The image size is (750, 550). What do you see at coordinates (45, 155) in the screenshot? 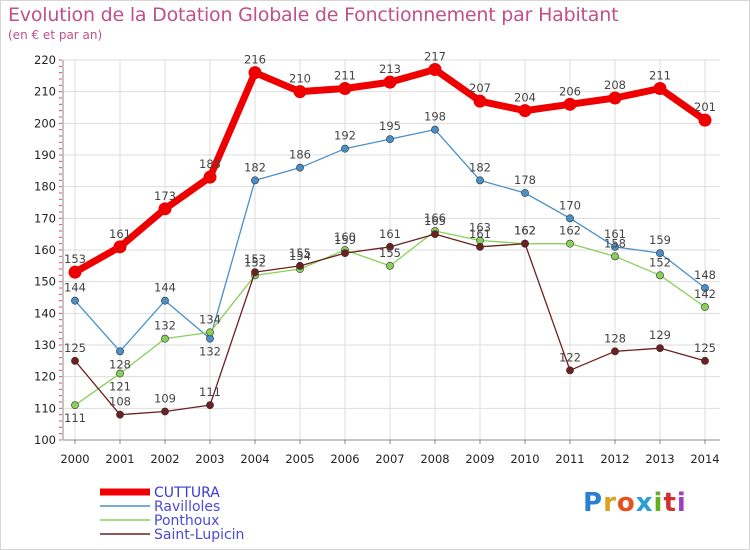
I see `y-tick-label: 190` at bounding box center [45, 155].